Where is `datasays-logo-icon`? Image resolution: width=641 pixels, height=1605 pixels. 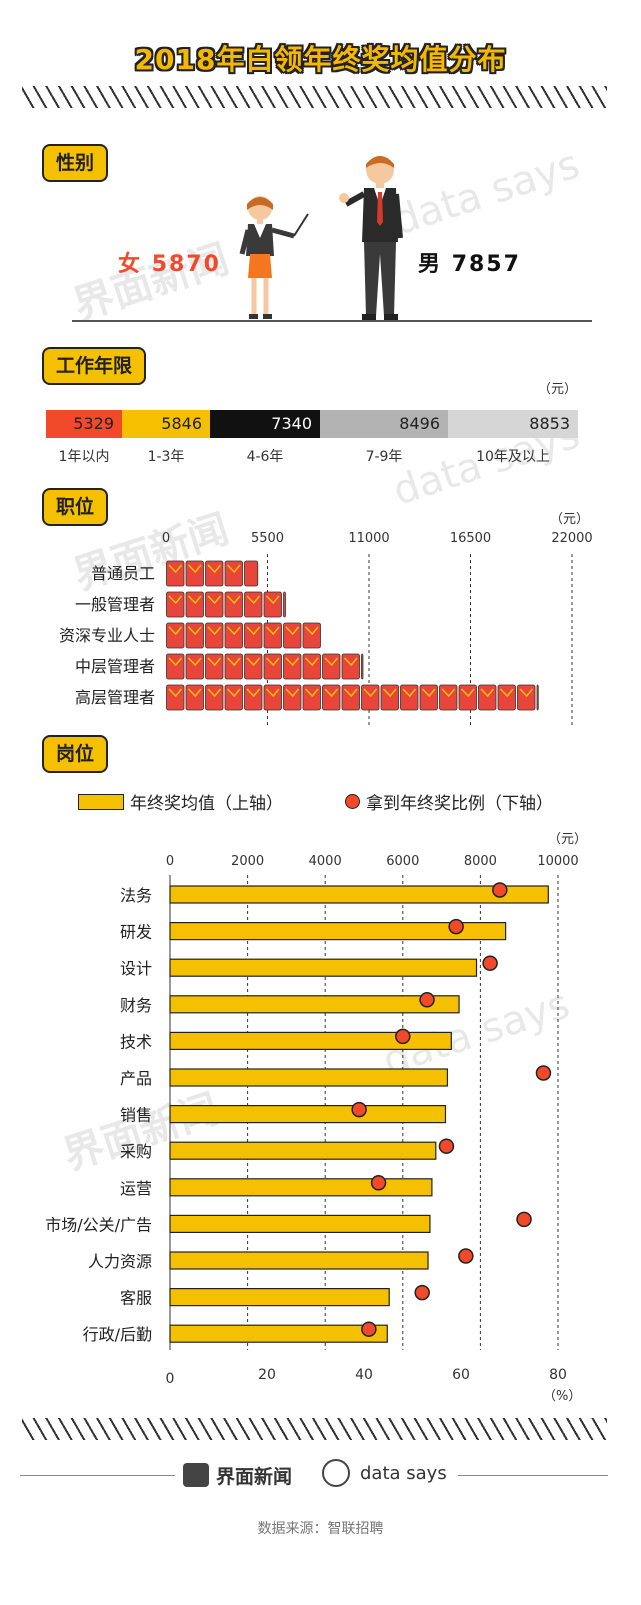 datasays-logo-icon is located at coordinates (336, 1473).